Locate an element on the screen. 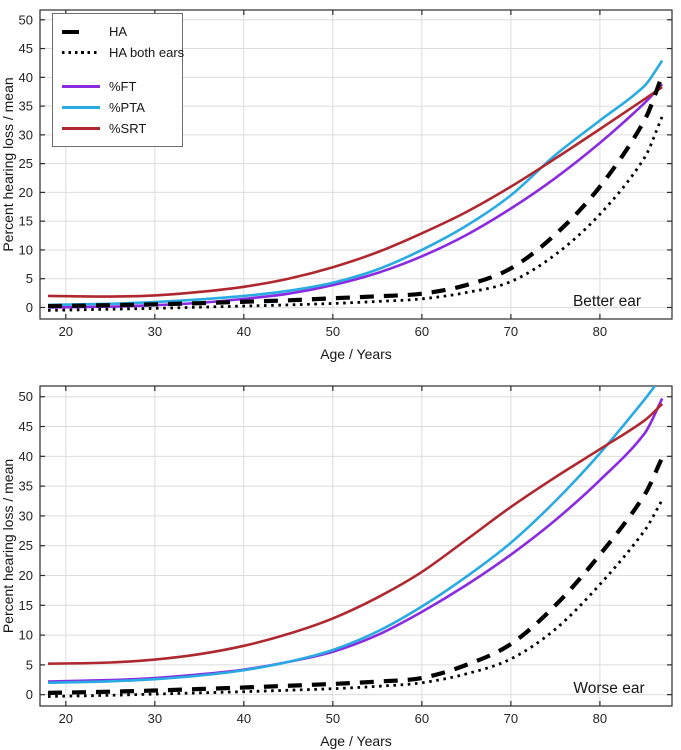 The image size is (681, 750). legend-item--ft: %FT is located at coordinates (120, 86).